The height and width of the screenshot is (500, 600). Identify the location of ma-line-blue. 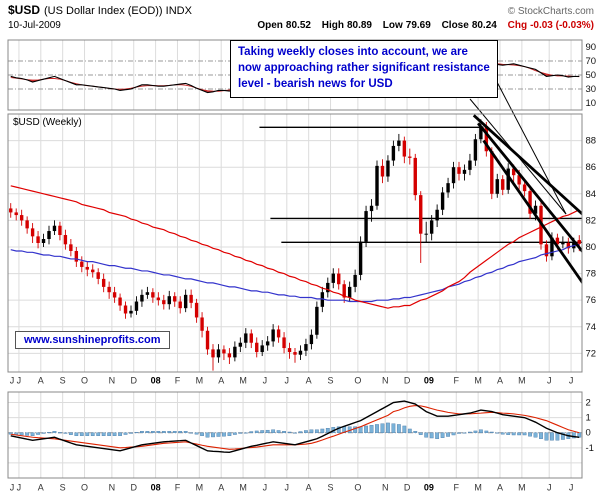
(295, 273).